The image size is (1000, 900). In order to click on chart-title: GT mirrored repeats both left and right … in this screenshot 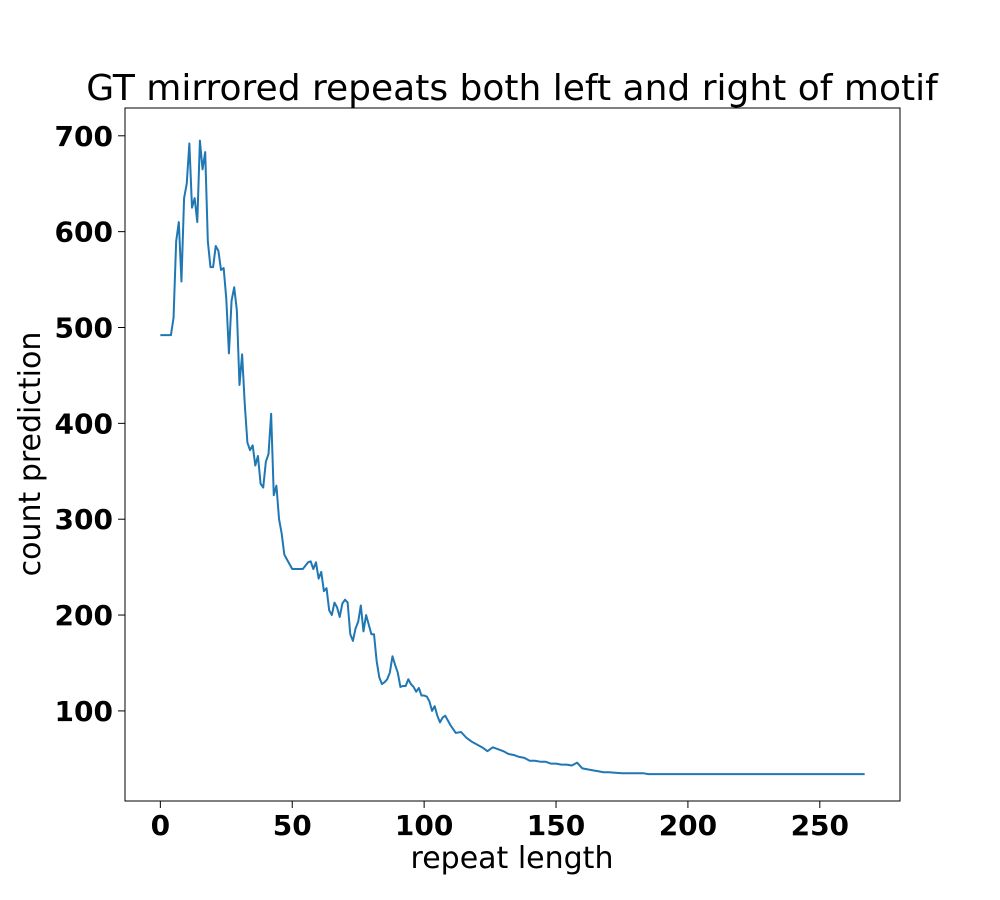, I will do `click(512, 88)`.